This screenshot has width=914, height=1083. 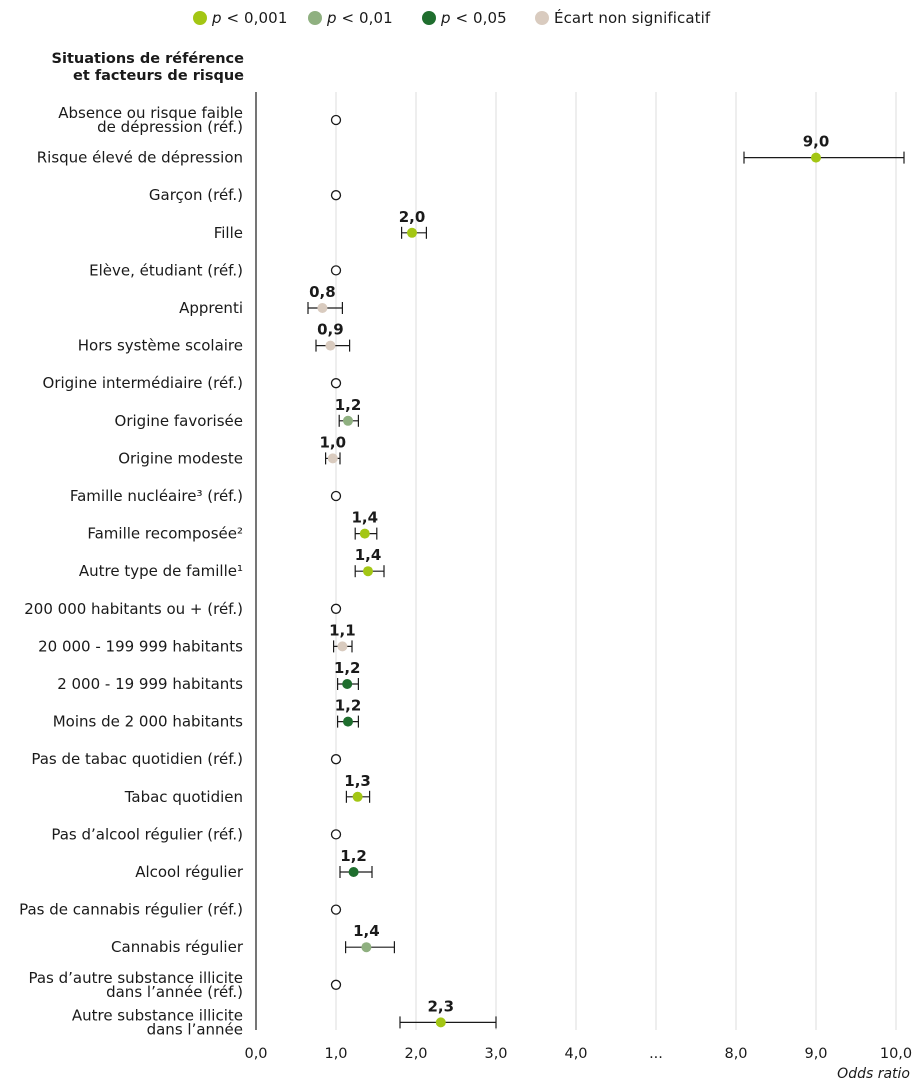 What do you see at coordinates (441, 1006) in the screenshot?
I see `data-label: 2,3` at bounding box center [441, 1006].